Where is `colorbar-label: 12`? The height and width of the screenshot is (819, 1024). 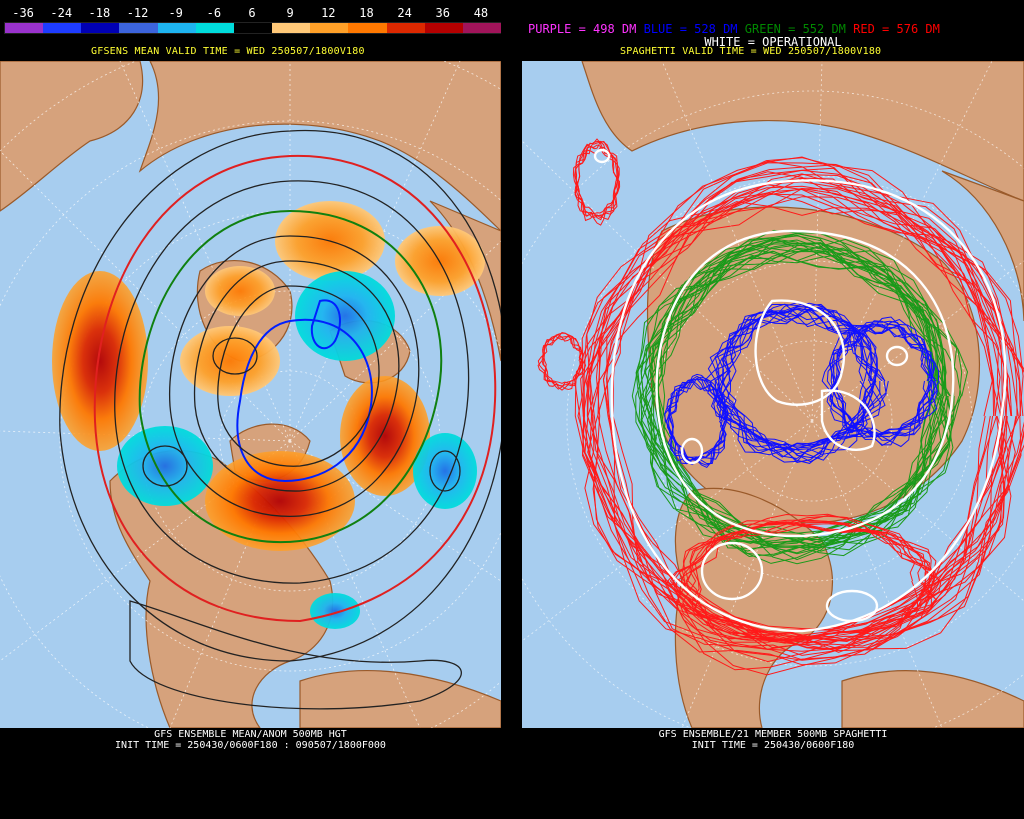 colorbar-label: 12 is located at coordinates (328, 13).